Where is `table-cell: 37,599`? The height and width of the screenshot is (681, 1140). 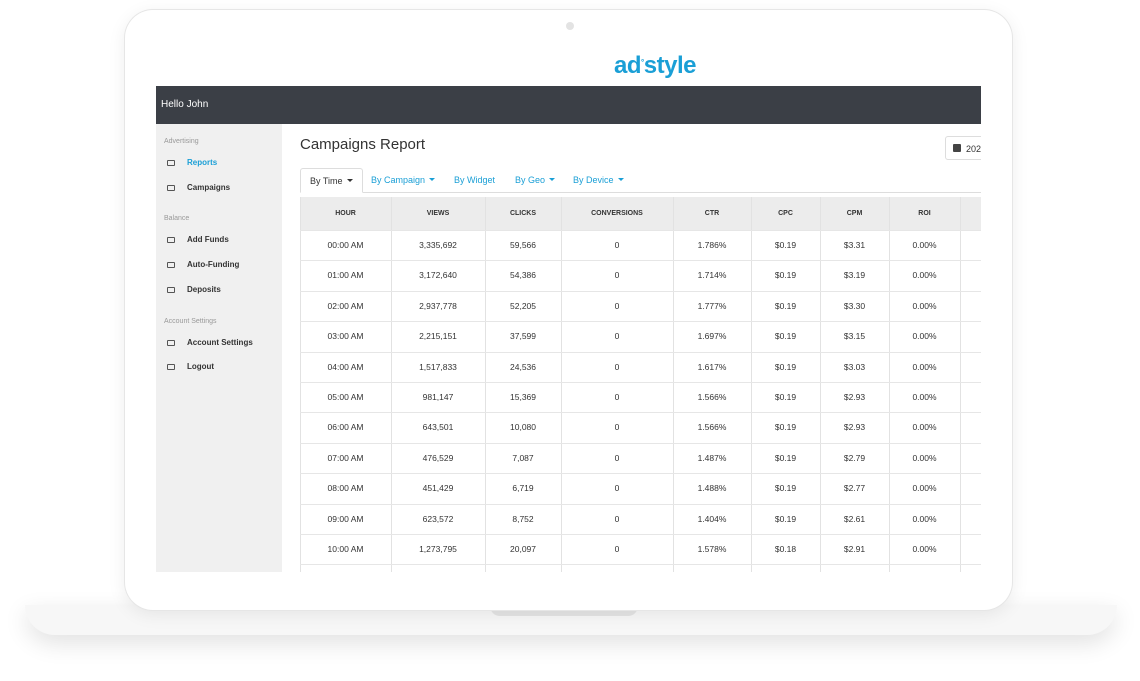 table-cell: 37,599 is located at coordinates (523, 336).